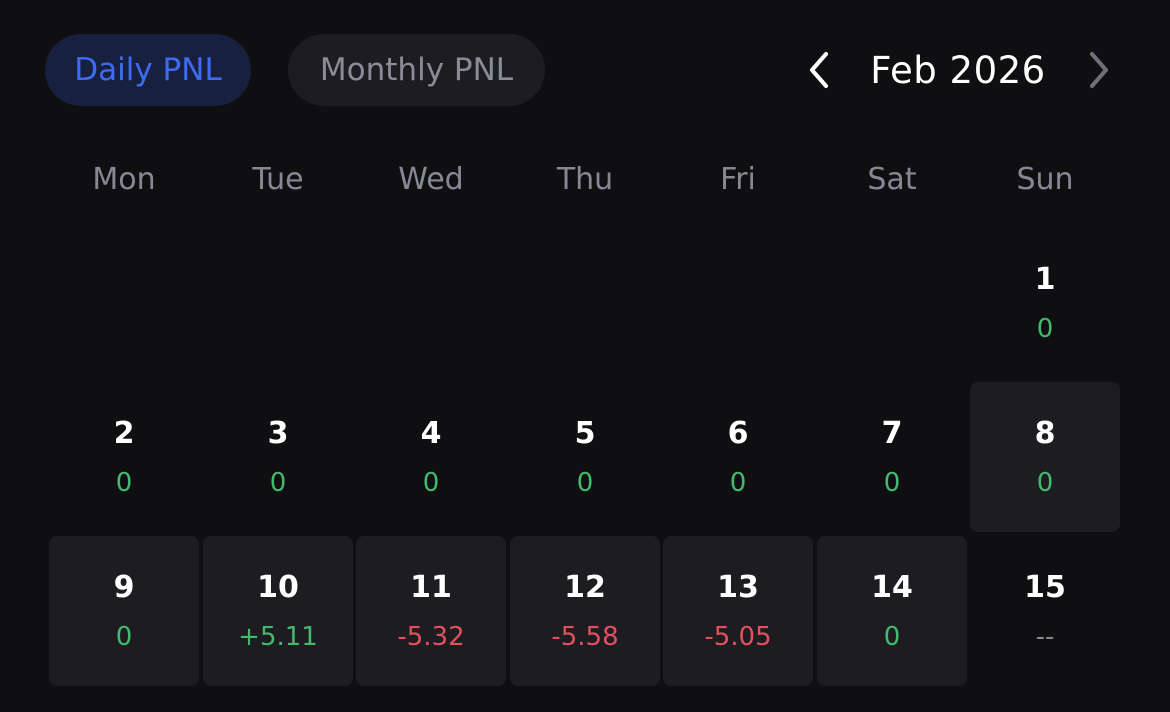 Image resolution: width=1170 pixels, height=712 pixels. I want to click on chevron-right-icon, so click(1099, 70).